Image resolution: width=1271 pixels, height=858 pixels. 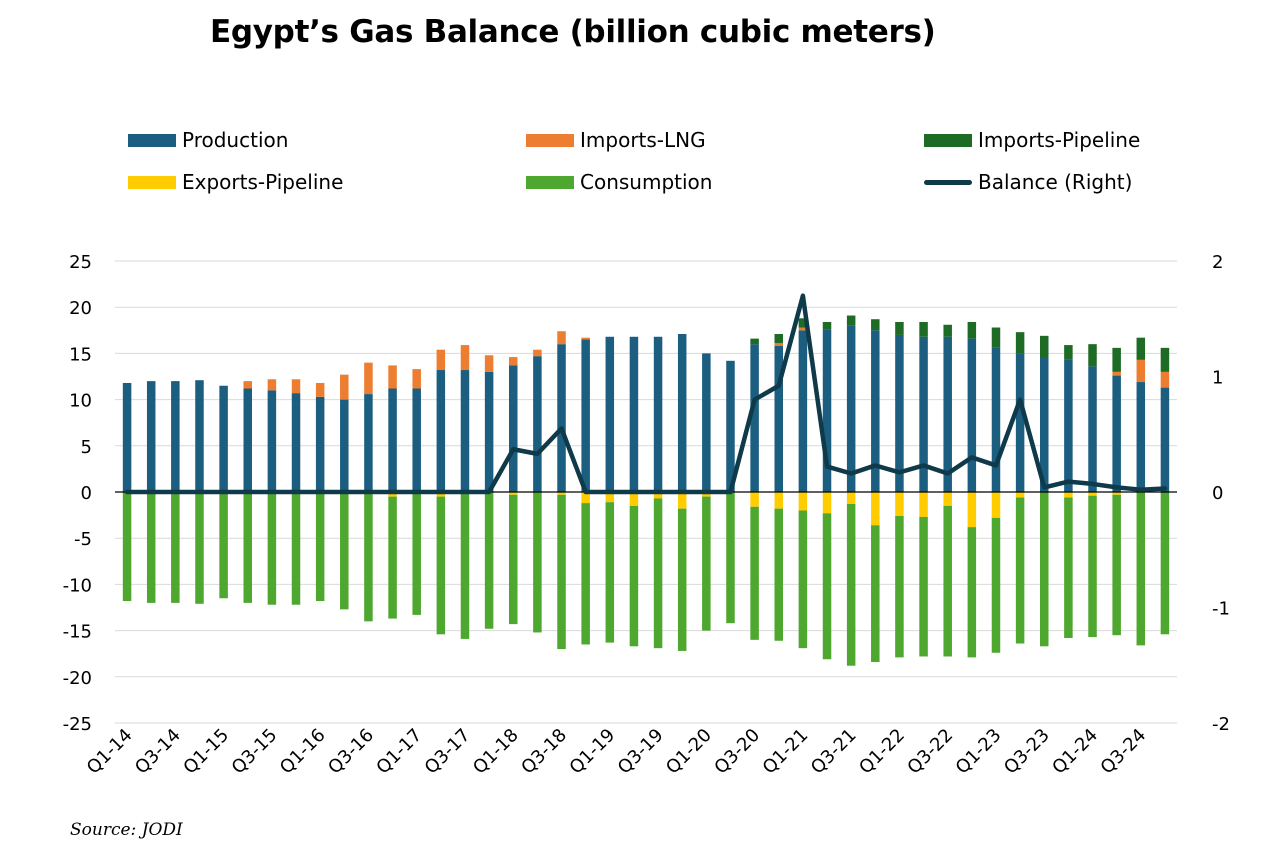 I want to click on y-tick-label: -10, so click(x=77, y=585).